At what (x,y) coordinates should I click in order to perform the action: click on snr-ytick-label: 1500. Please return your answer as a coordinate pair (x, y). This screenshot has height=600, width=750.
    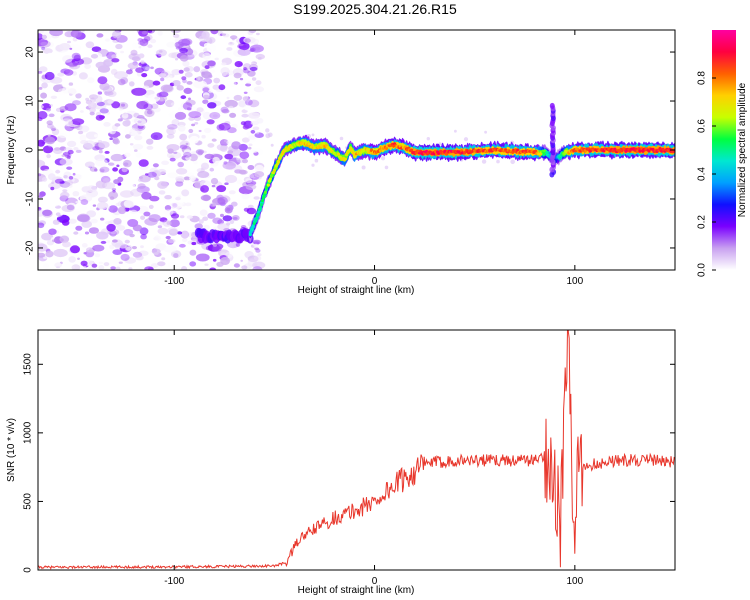
    Looking at the image, I should click on (28, 364).